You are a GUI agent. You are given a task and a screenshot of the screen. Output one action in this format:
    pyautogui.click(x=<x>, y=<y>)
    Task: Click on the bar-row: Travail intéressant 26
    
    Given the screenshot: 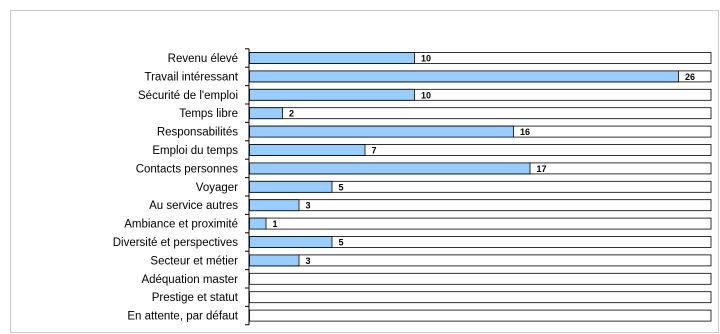 What is the action you would take?
    pyautogui.click(x=428, y=74)
    